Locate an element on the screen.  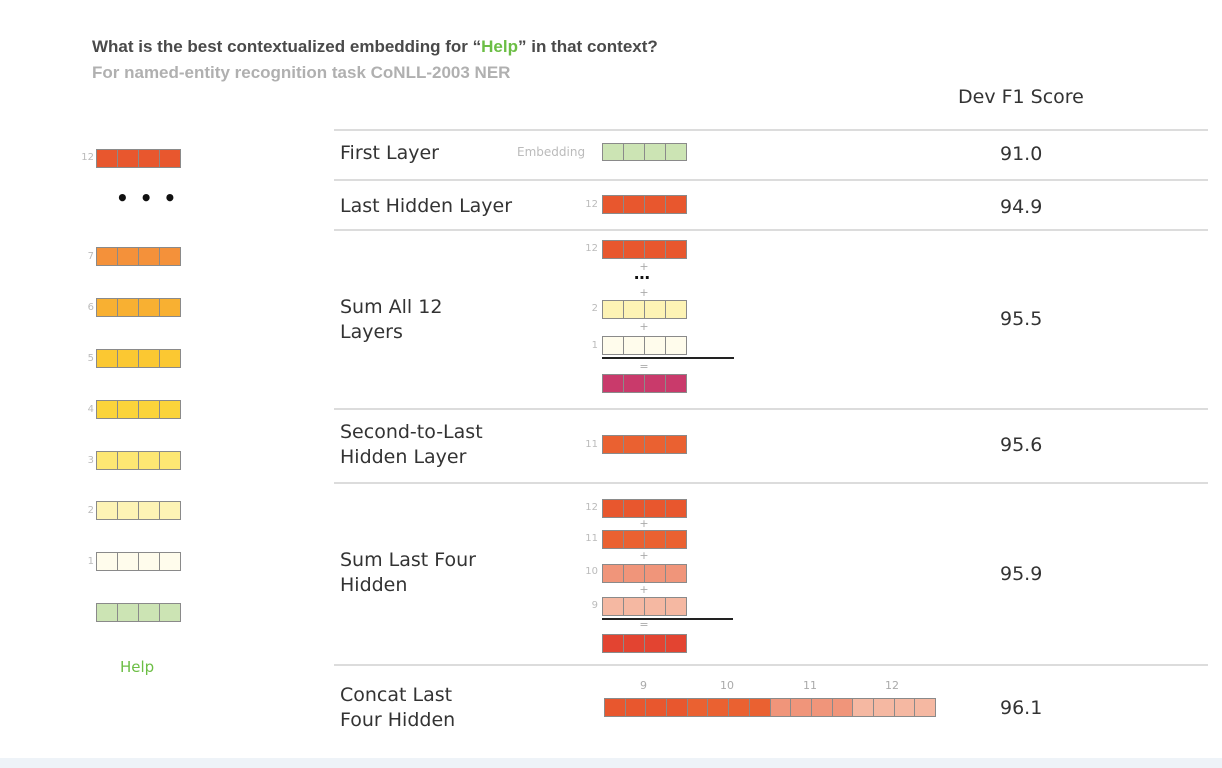
row-label-second-to-last-hidden-layer: Second-to-Last Hidden Layer is located at coordinates (411, 444).